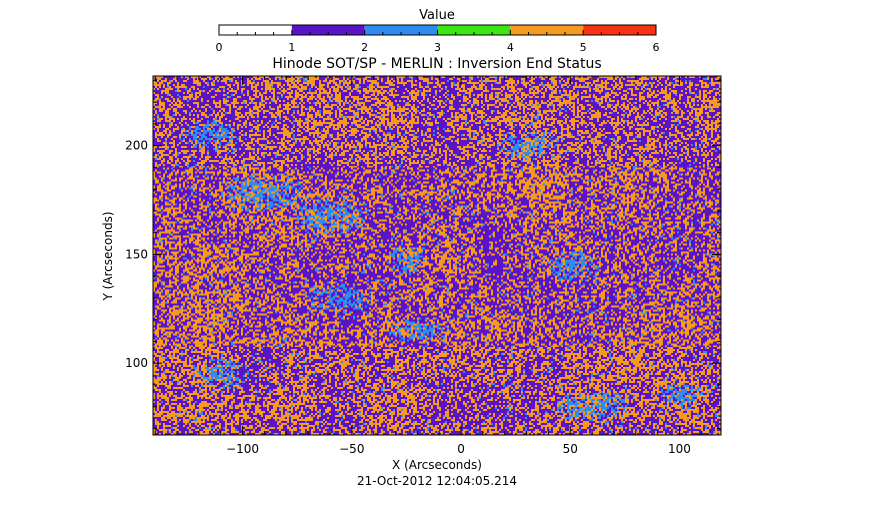  What do you see at coordinates (437, 481) in the screenshot?
I see `timestamp: 21-Oct-2012 12:04:05.214` at bounding box center [437, 481].